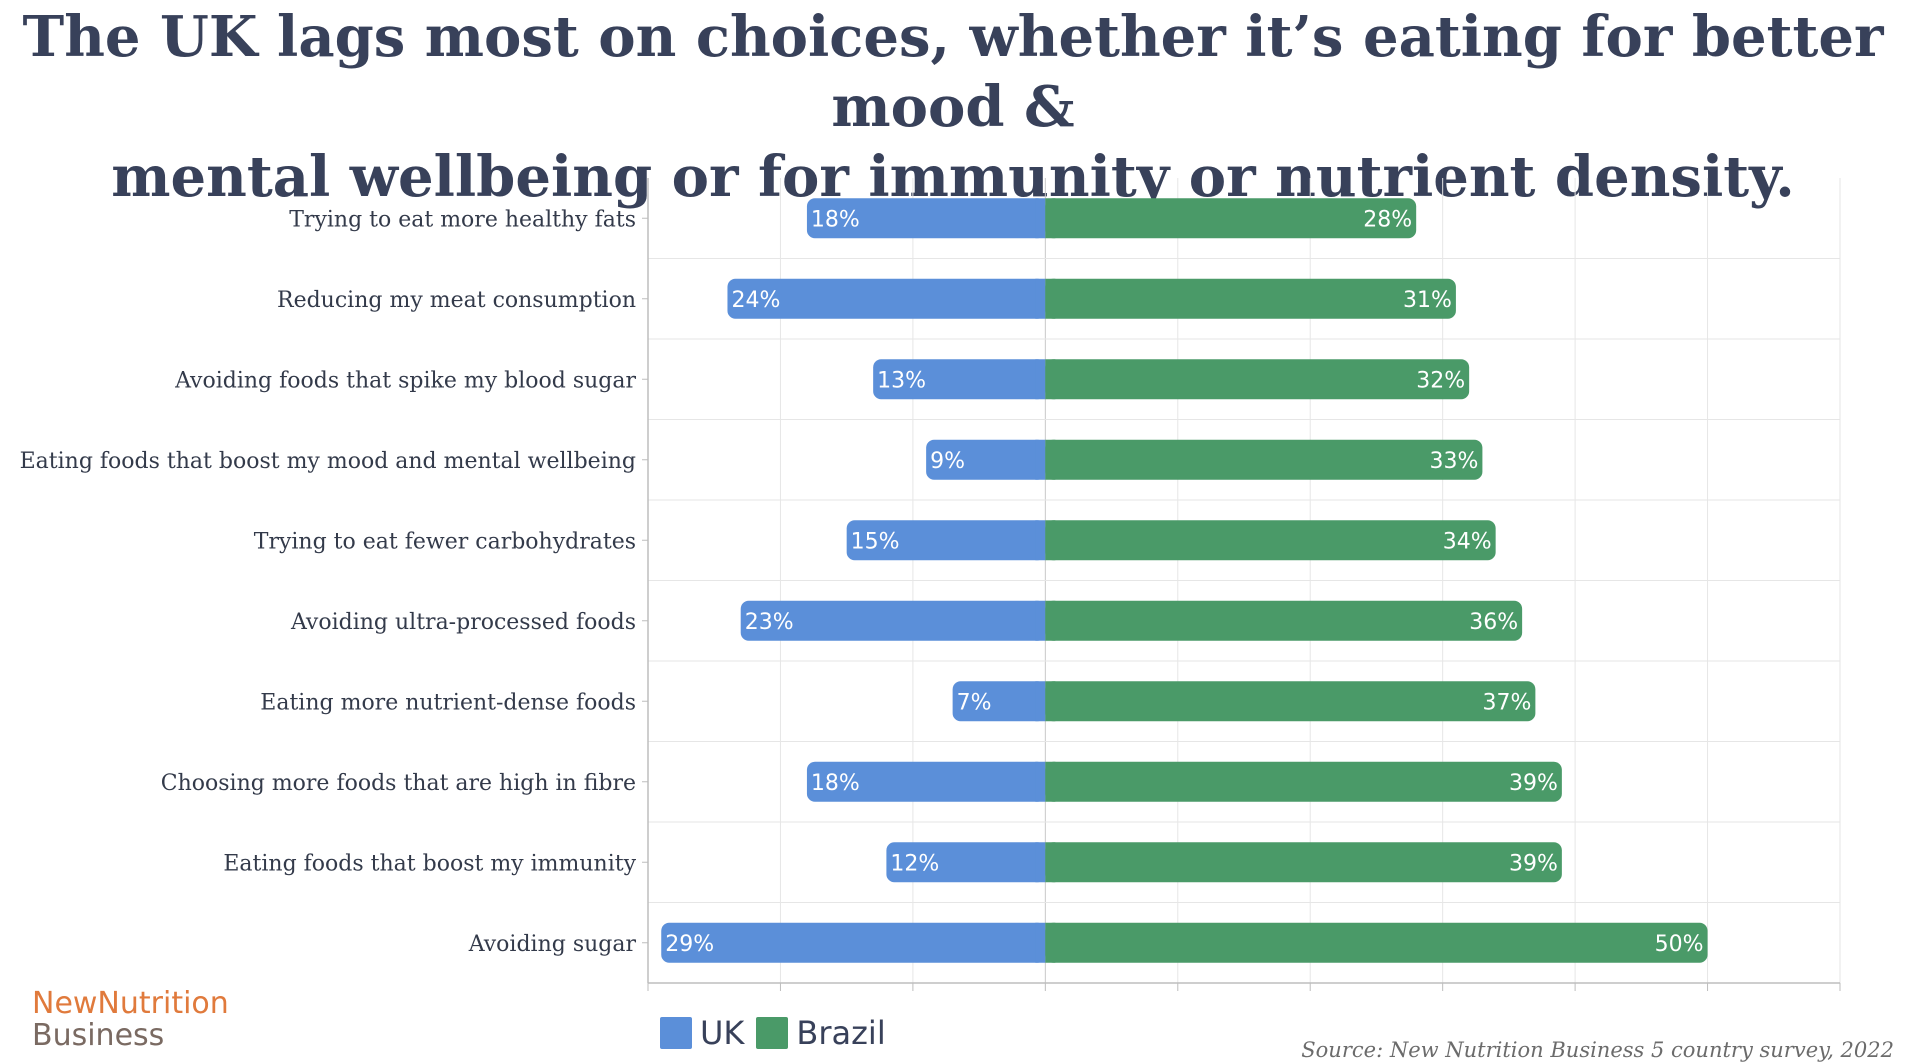 The height and width of the screenshot is (1062, 1906). Describe the element at coordinates (456, 300) in the screenshot. I see `category-label: Reducing my meat consumption` at that location.